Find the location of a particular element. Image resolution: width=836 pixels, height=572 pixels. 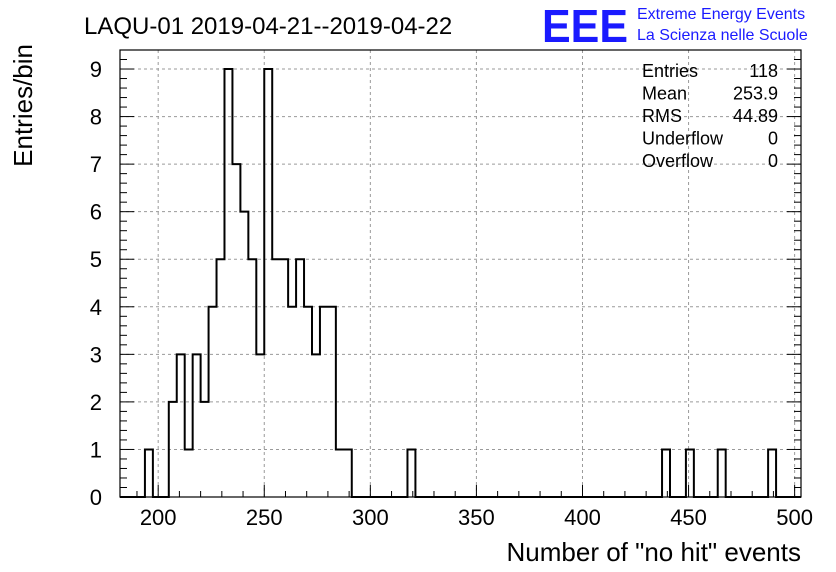

stats-label: RMS is located at coordinates (662, 116).